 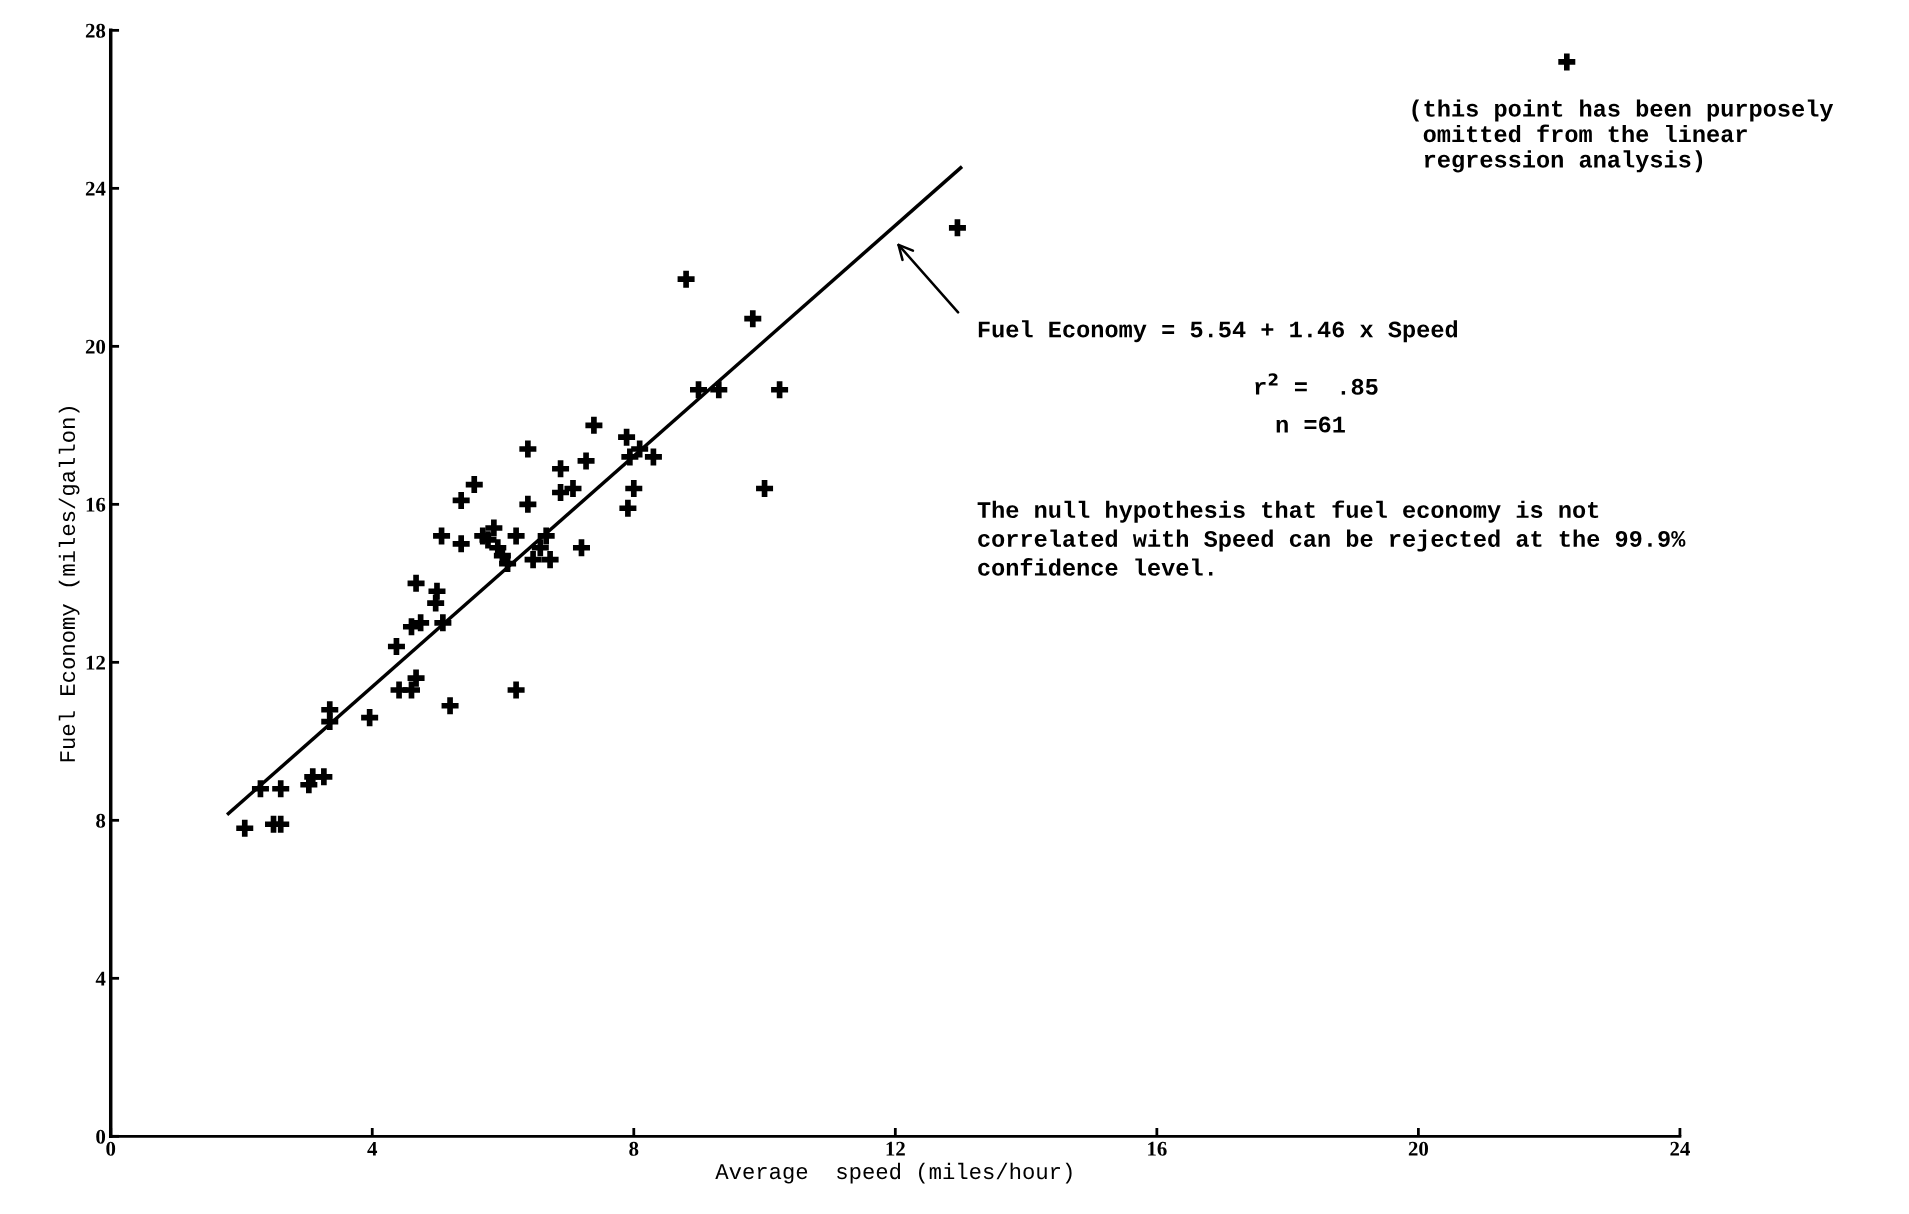 What do you see at coordinates (1680, 1148) in the screenshot?
I see `x-tick-label: 24` at bounding box center [1680, 1148].